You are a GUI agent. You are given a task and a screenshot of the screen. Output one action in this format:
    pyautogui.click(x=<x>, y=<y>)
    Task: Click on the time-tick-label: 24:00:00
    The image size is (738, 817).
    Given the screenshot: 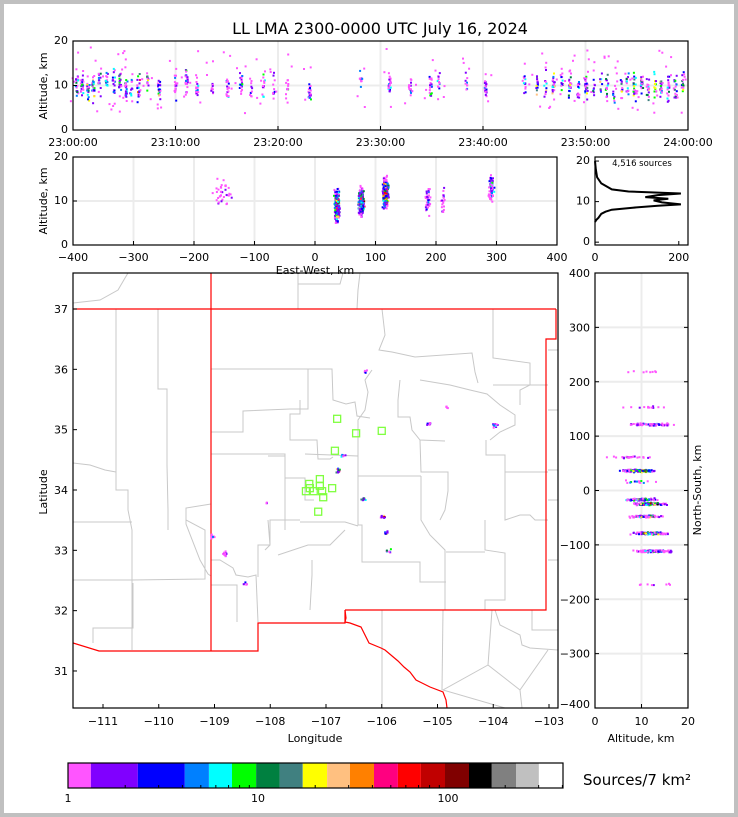 What is the action you would take?
    pyautogui.click(x=687, y=142)
    